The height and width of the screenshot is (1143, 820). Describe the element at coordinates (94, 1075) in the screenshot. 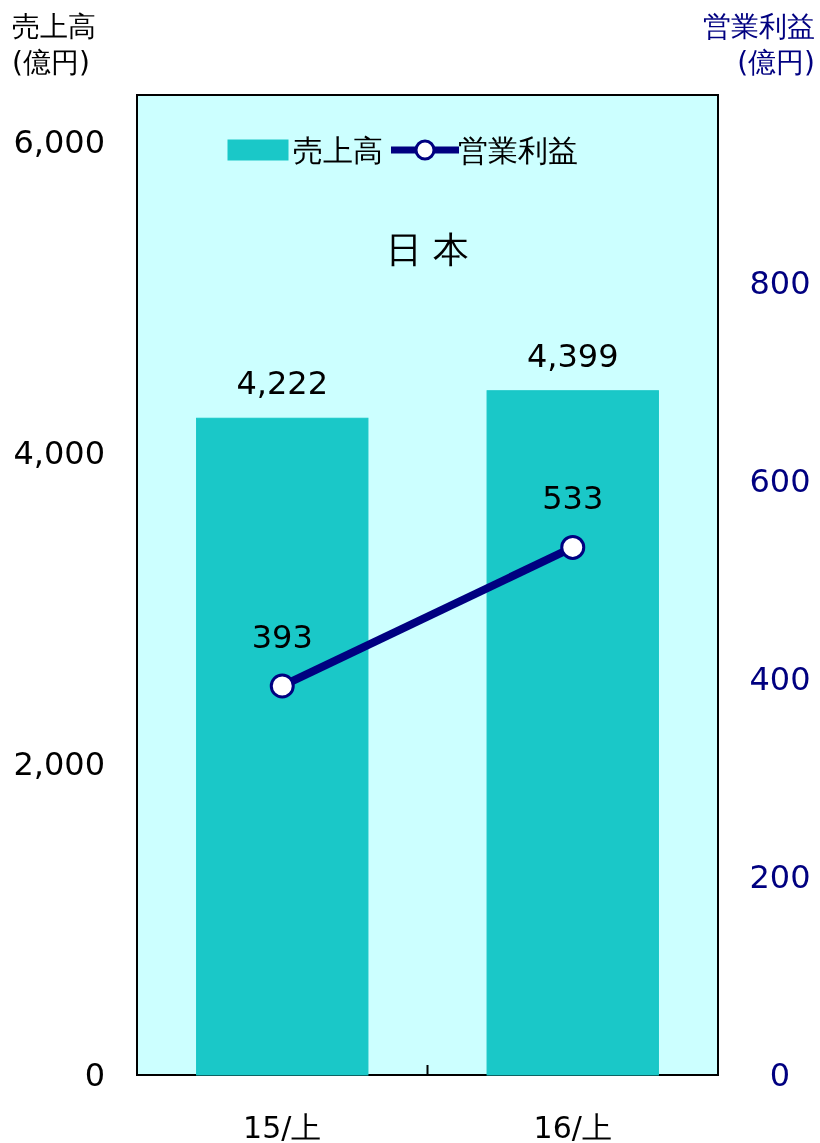

I see `y-tick-label: 0` at that location.